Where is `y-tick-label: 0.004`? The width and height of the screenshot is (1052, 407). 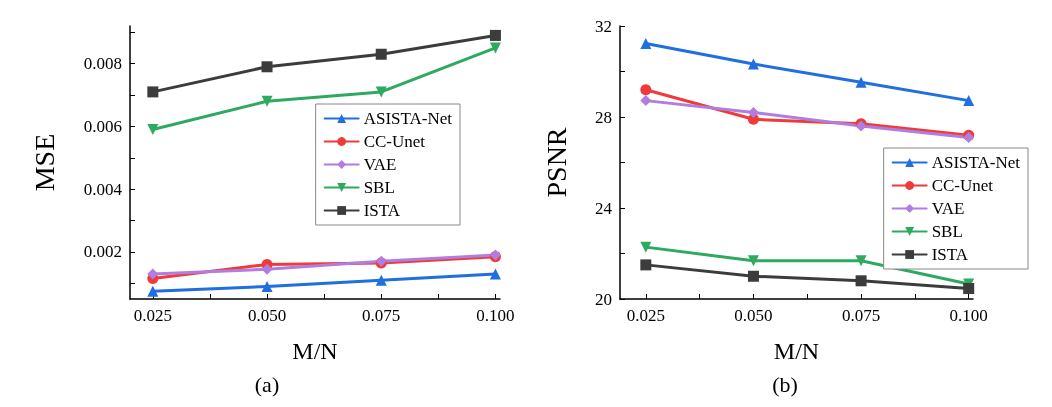 y-tick-label: 0.004 is located at coordinates (103, 189).